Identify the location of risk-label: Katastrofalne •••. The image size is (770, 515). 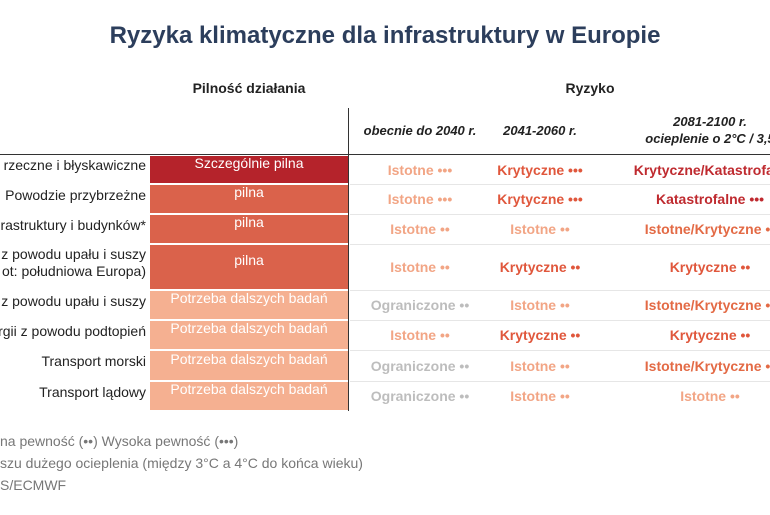
(710, 199).